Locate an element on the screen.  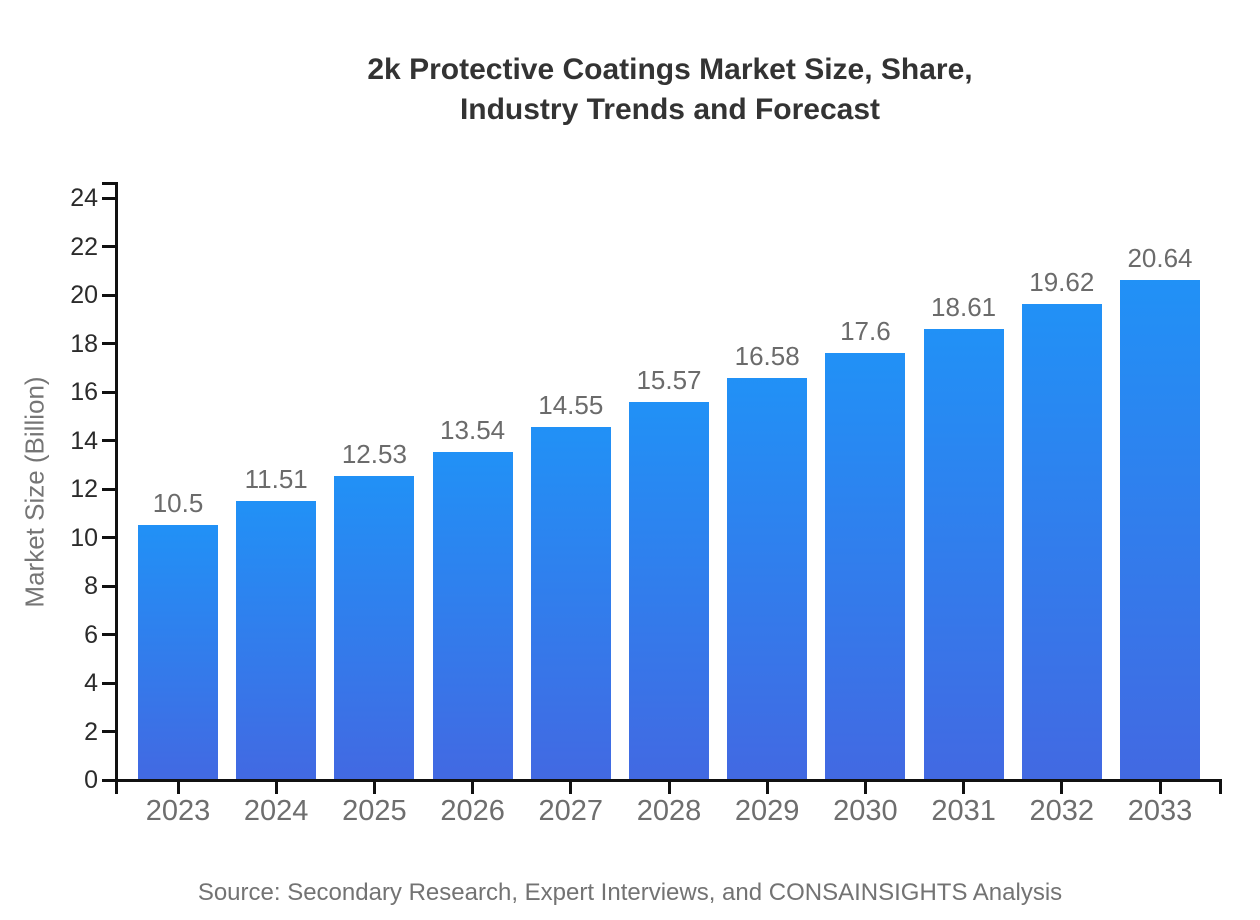
x-axis-line is located at coordinates (662, 780).